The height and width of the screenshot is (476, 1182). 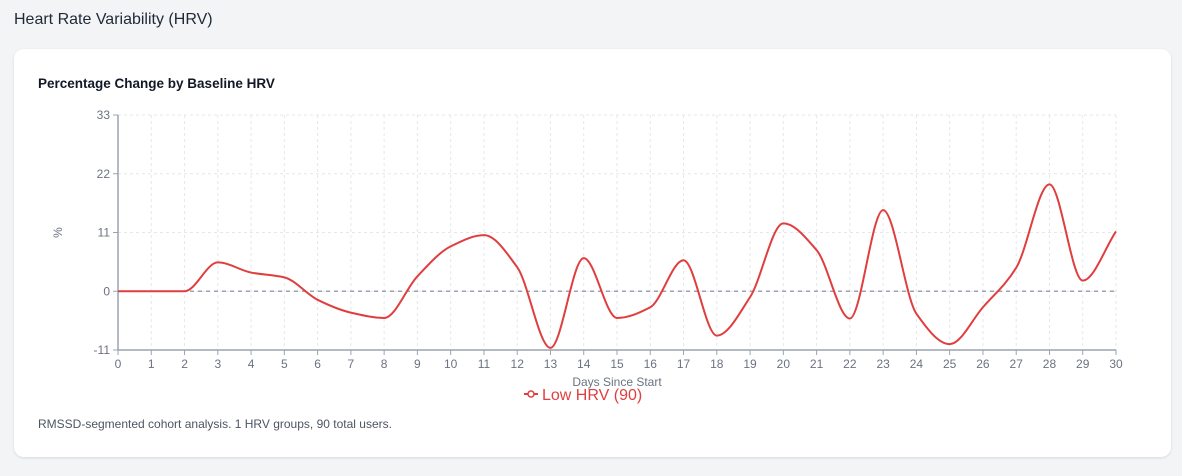 I want to click on x-tick-label: 28, so click(x=1050, y=364).